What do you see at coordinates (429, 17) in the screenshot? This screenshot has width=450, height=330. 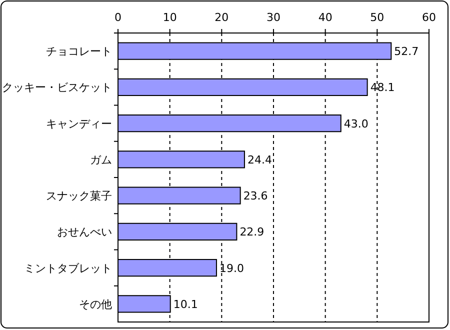 I see `x-tick-label: 60` at bounding box center [429, 17].